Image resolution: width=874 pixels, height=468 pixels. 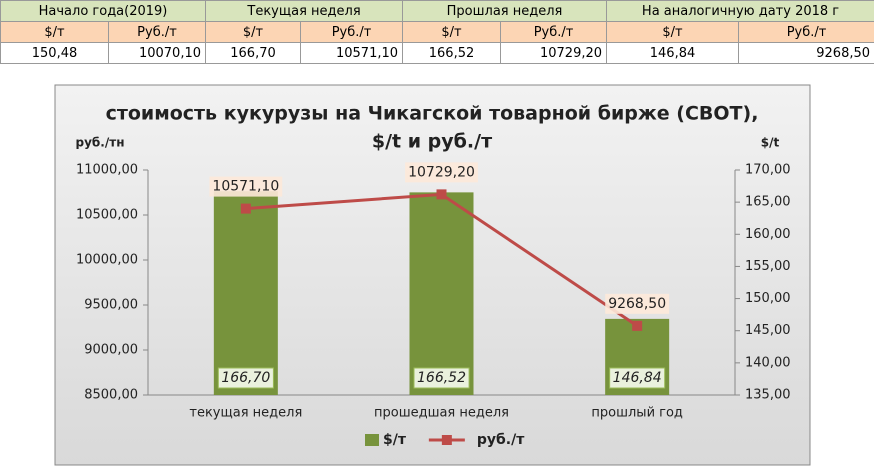 What do you see at coordinates (768, 234) in the screenshot?
I see `y2-tick-label: 160,00` at bounding box center [768, 234].